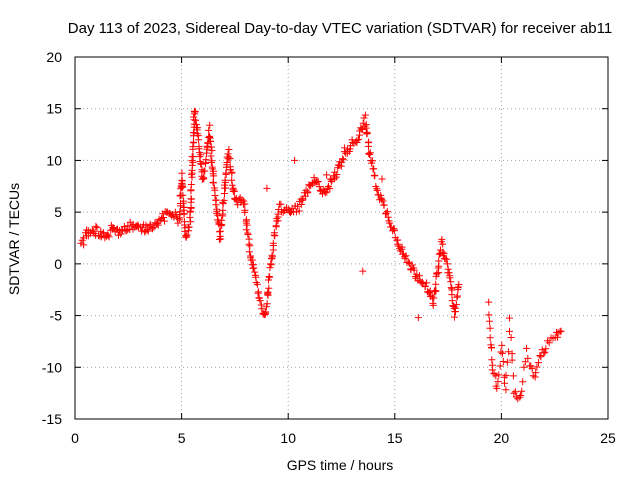 Image resolution: width=640 pixels, height=480 pixels. I want to click on y-axis-label: SDTVAR / TECUs, so click(14, 239).